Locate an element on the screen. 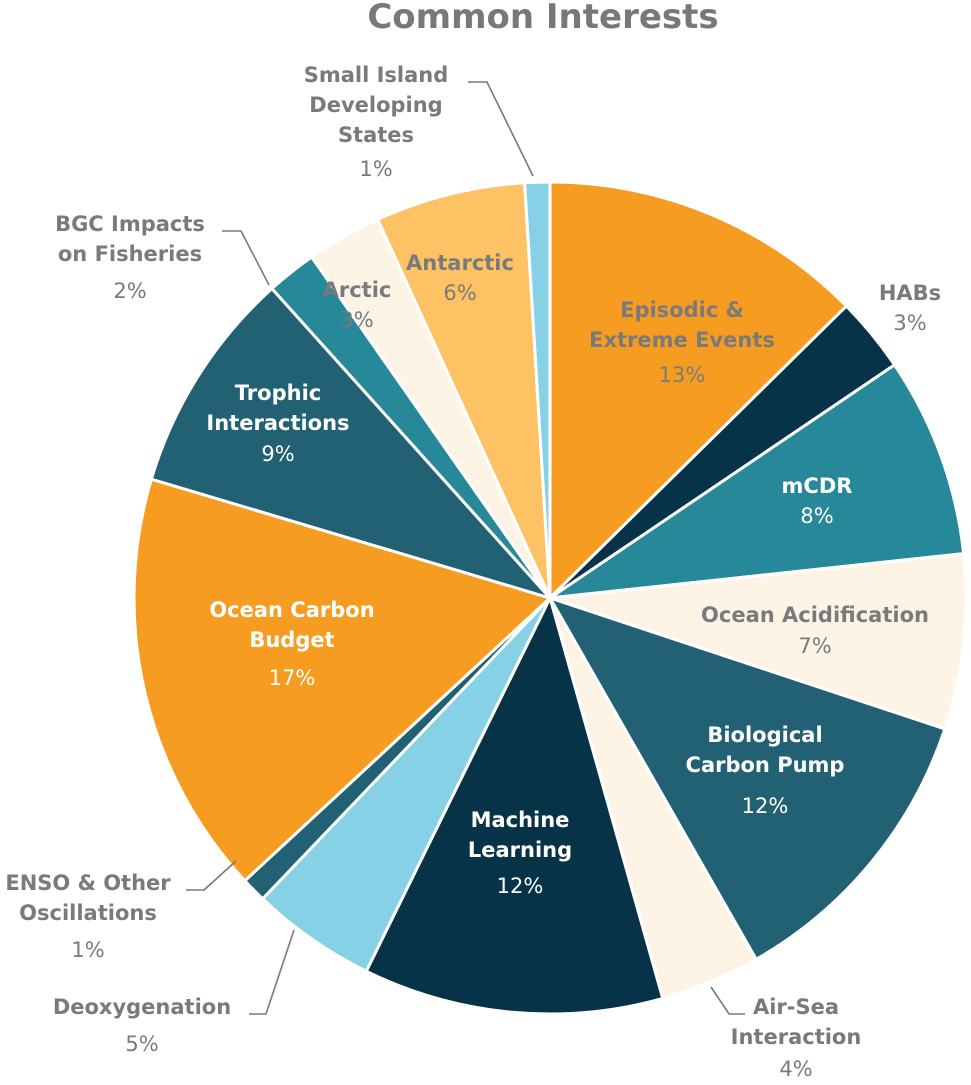 This screenshot has width=971, height=1085. slice-label-enso-other-oscillations: ENSO & Other Oscillations is located at coordinates (88, 898).